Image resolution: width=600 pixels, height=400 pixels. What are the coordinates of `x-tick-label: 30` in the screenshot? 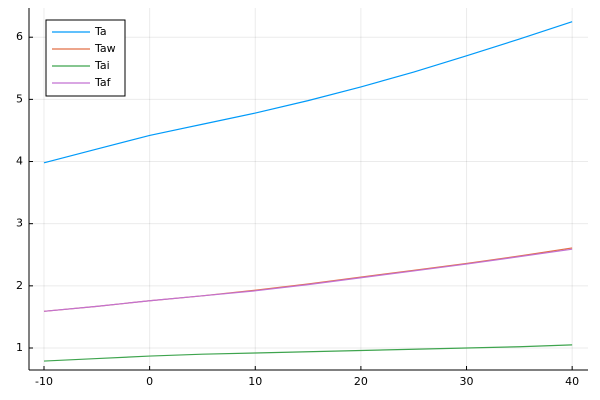 It's located at (467, 381).